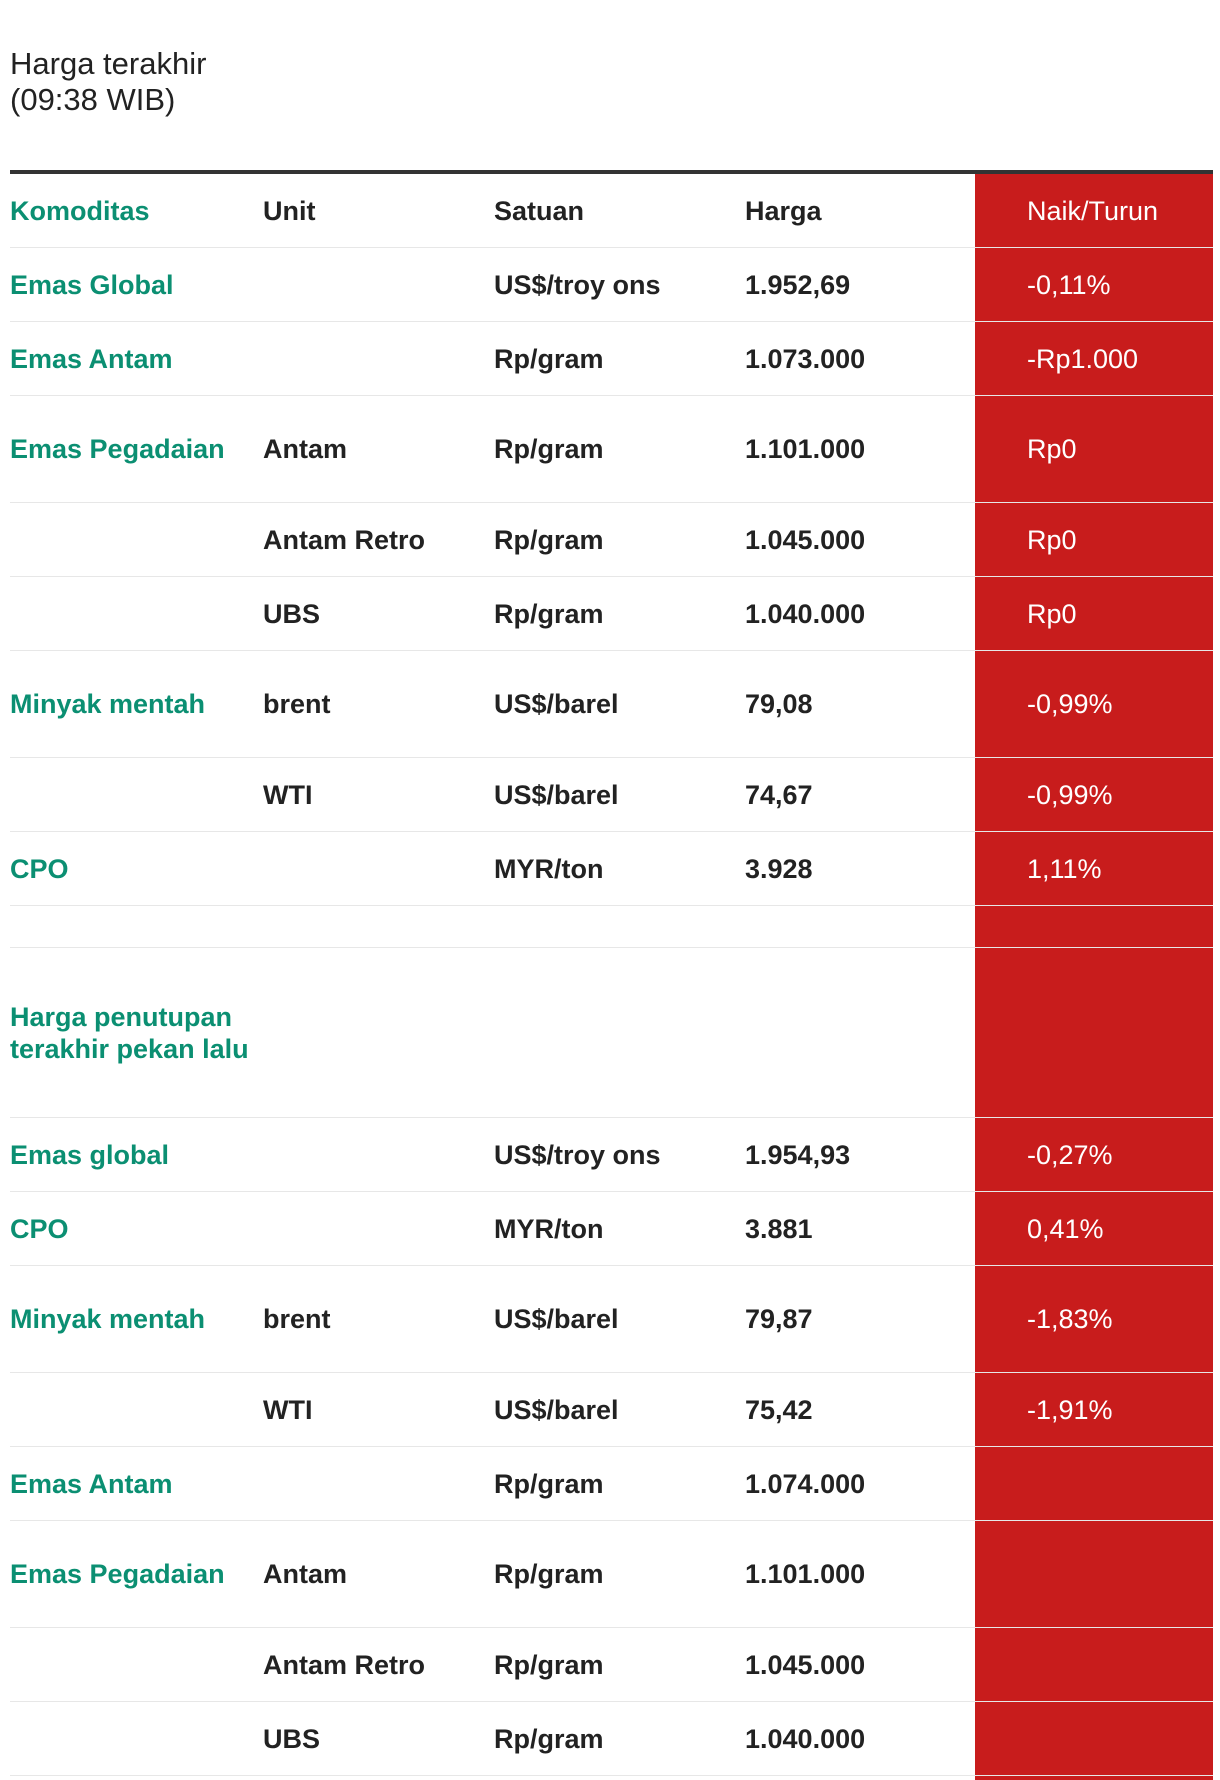 The height and width of the screenshot is (1780, 1220). I want to click on table-row: Emas global US$/troy ons 1.954,93 -0,27%, so click(611, 1155).